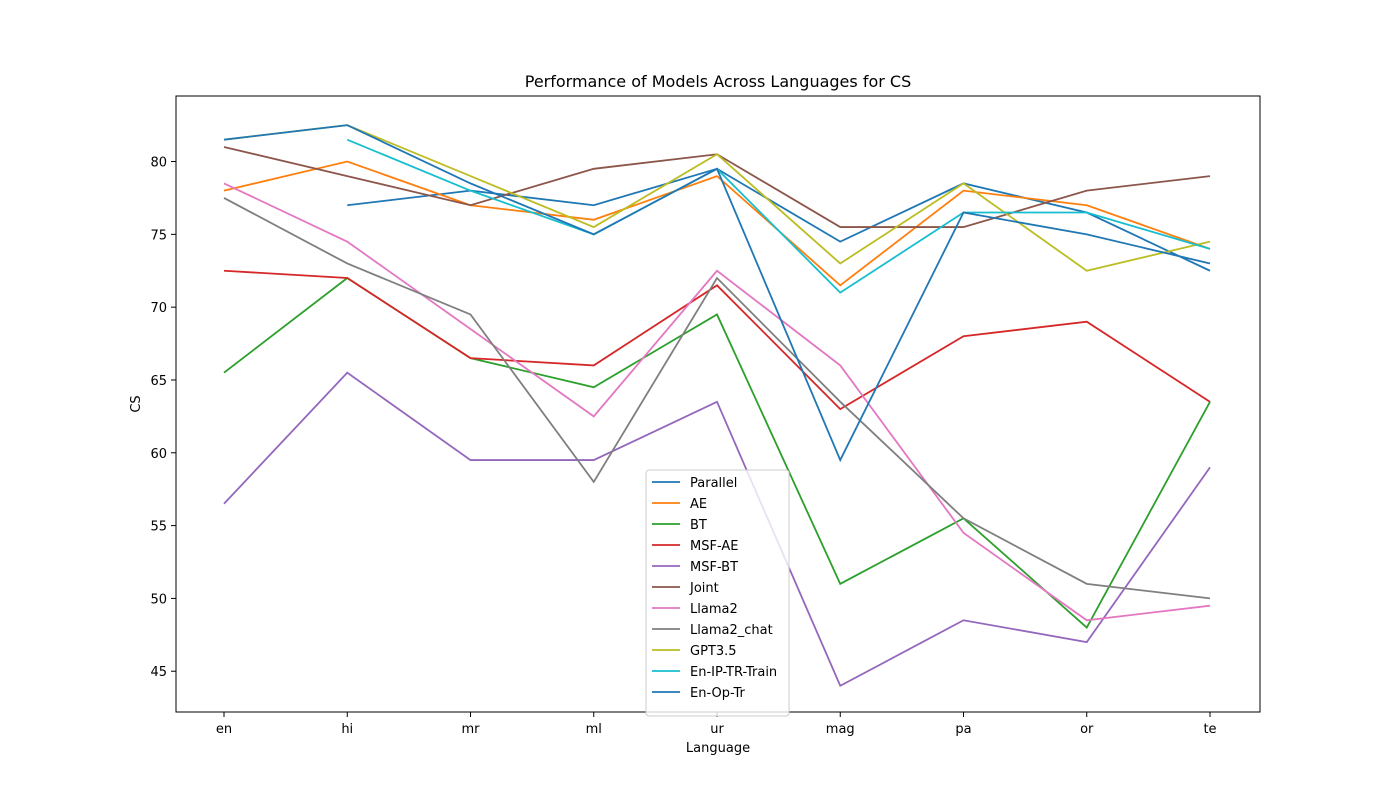 The image size is (1400, 805). I want to click on y-axis: 45 50 55 60 65 70 75 80, so click(163, 418).